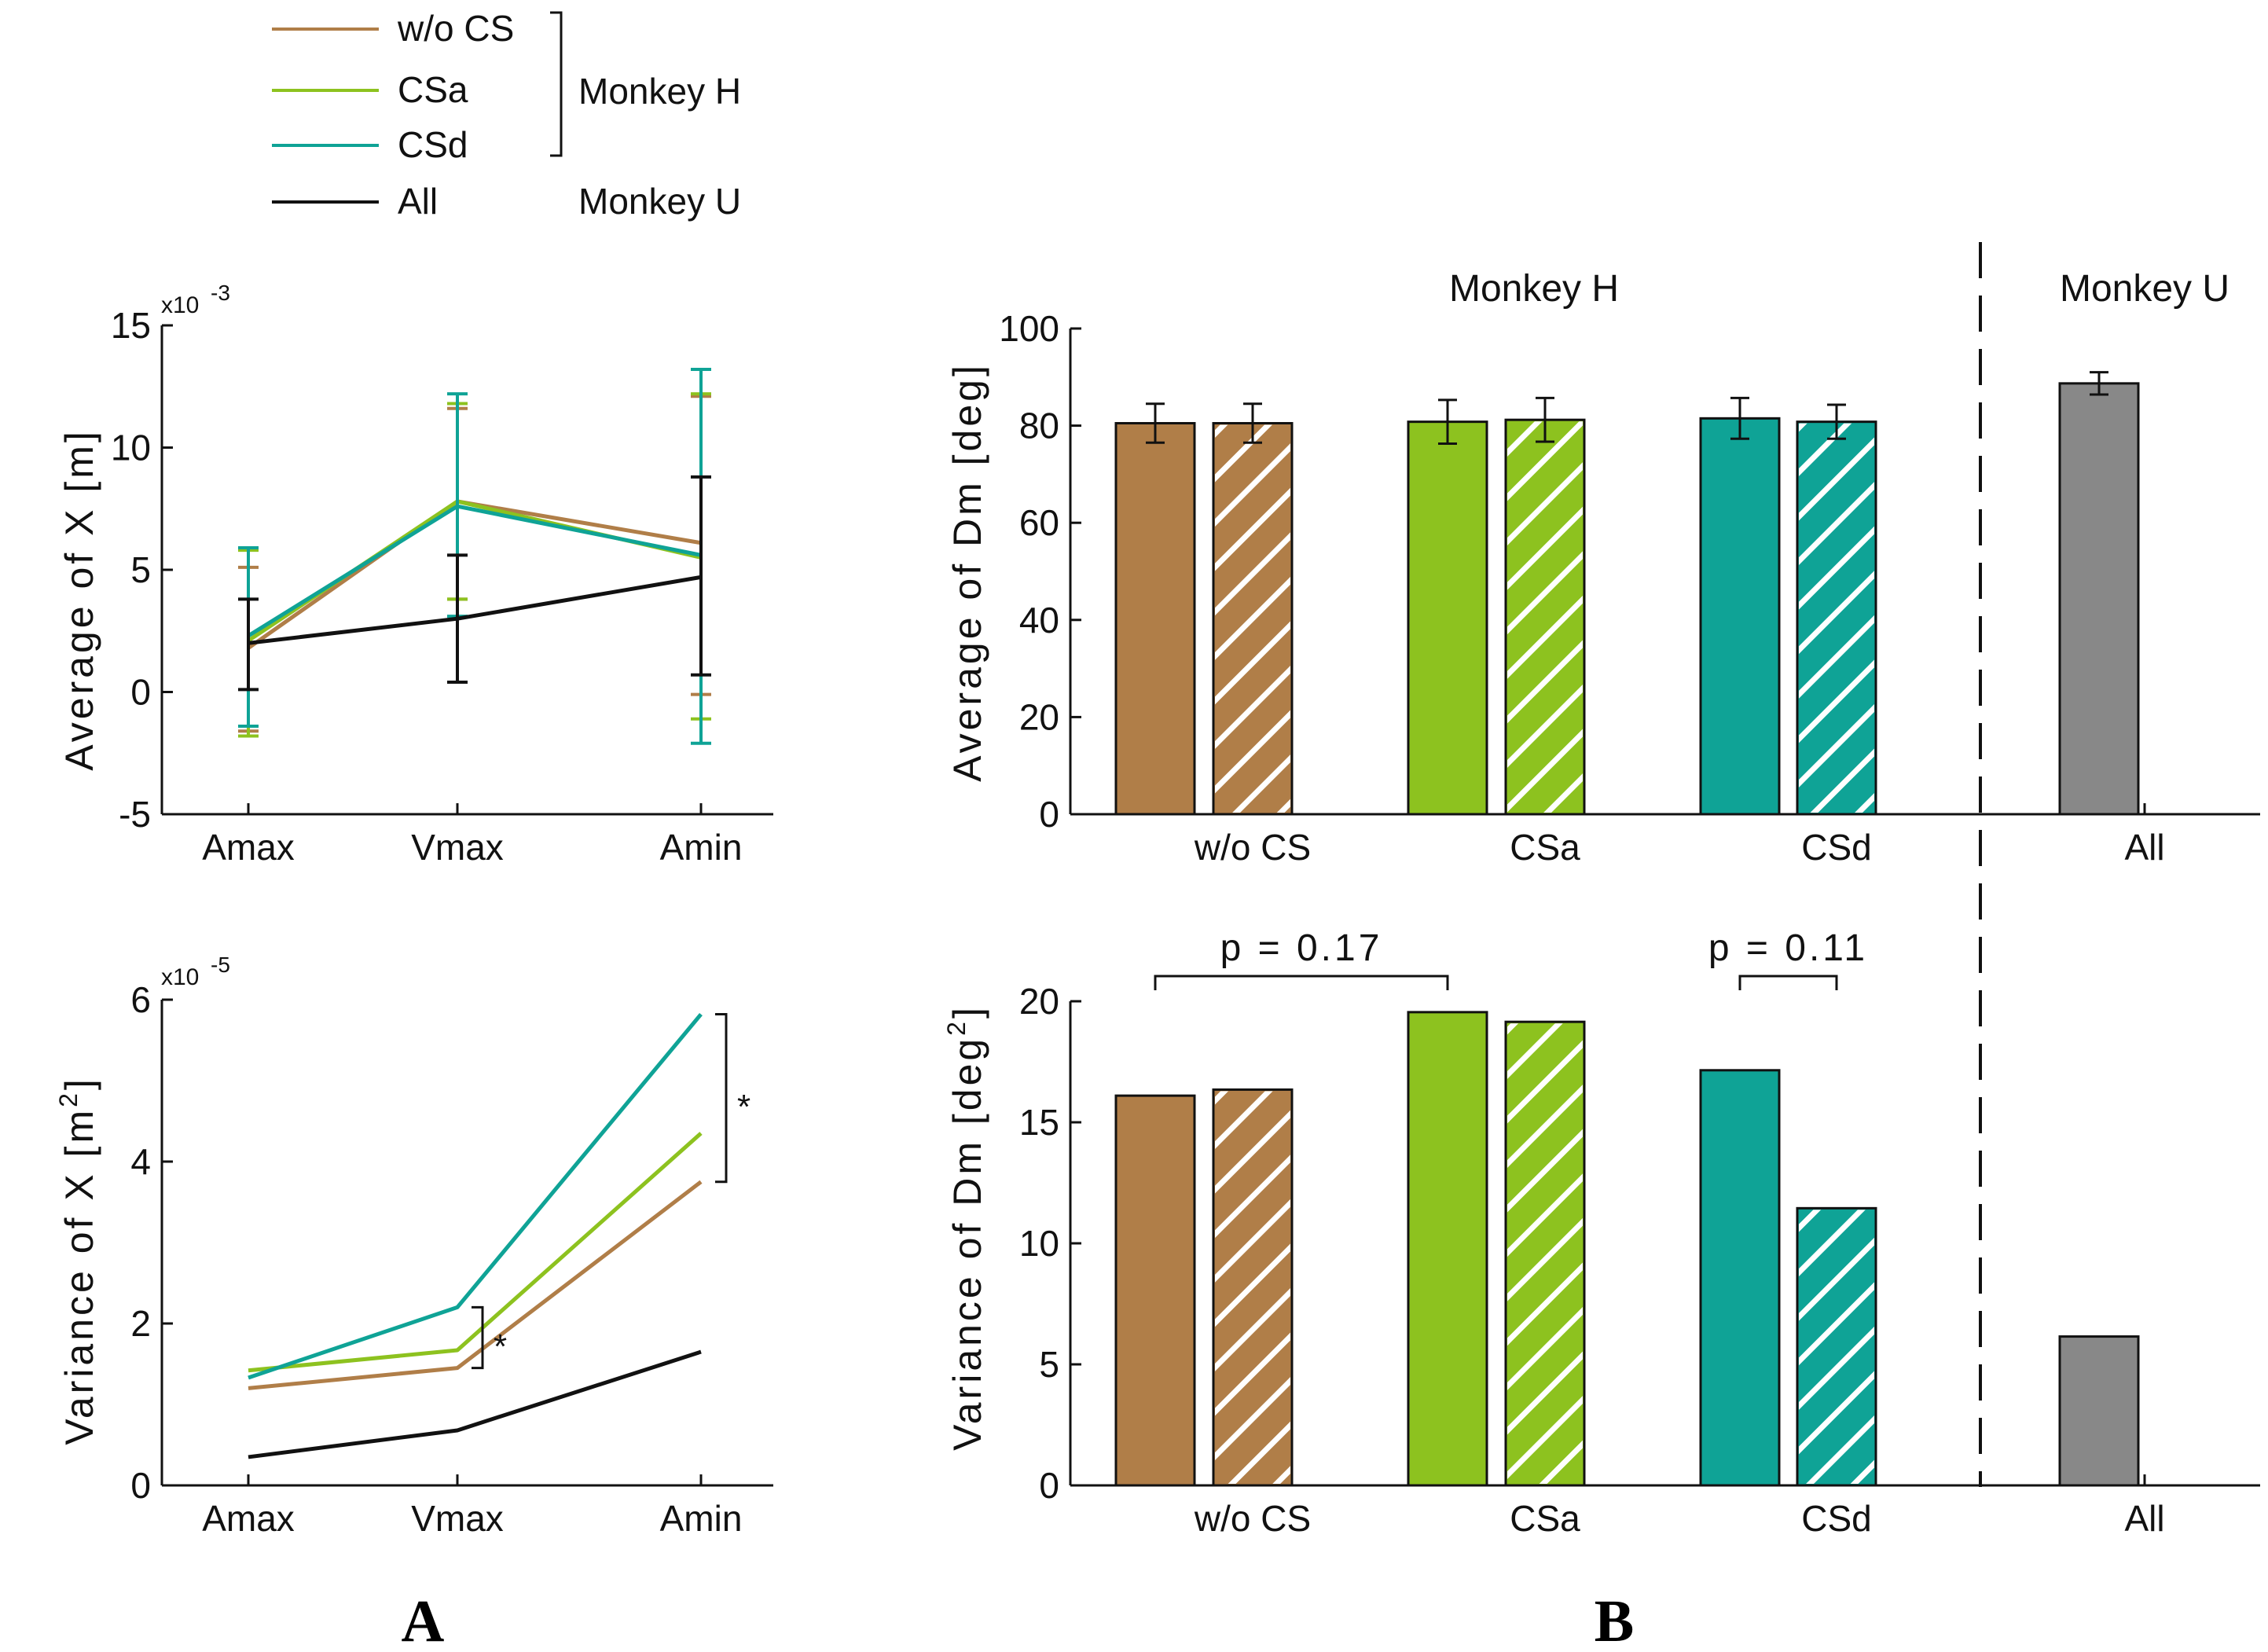  Describe the element at coordinates (79, 1276) in the screenshot. I see `varx-ylabel-main: Variance of X [m` at that location.